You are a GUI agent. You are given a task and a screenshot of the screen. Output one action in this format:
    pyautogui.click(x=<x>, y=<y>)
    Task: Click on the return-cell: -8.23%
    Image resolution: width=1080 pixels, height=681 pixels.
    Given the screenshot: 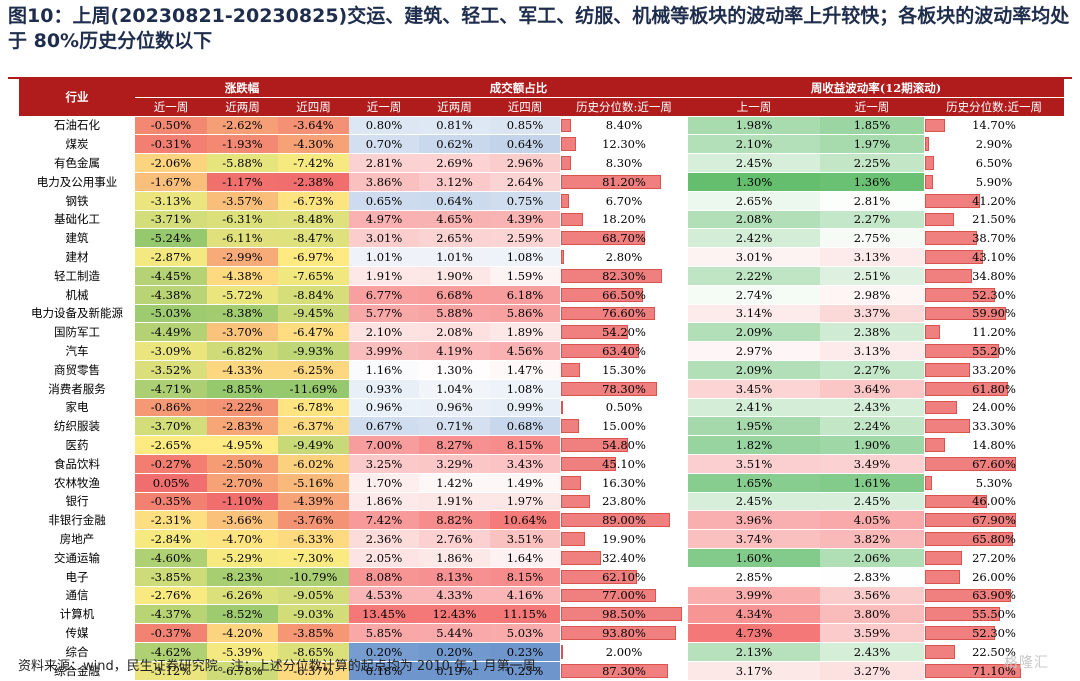 What is the action you would take?
    pyautogui.click(x=242, y=577)
    